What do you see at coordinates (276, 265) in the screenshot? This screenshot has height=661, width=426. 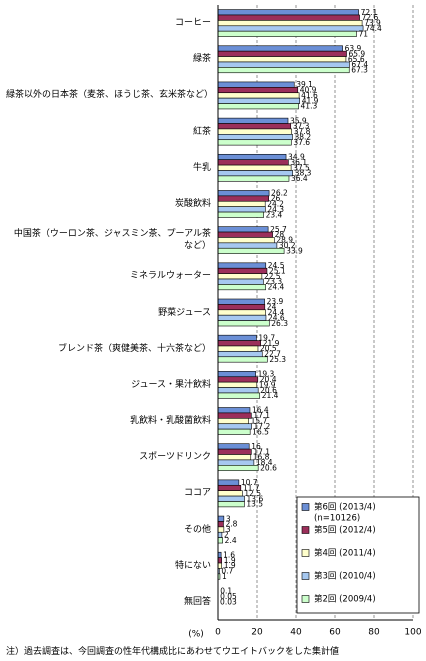 I see `value-label: 24.5` at bounding box center [276, 265].